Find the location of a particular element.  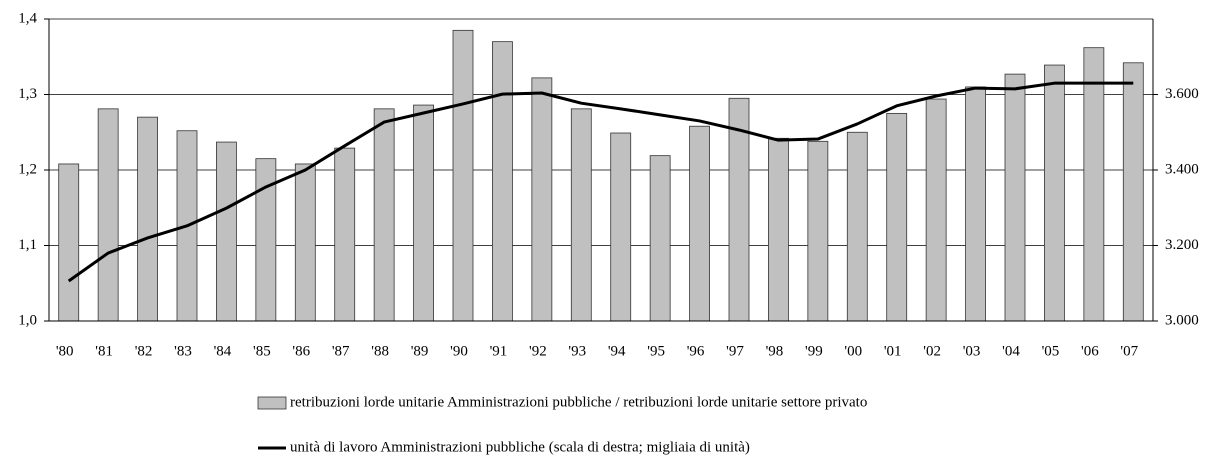

x-tick-label: '81 is located at coordinates (104, 351).